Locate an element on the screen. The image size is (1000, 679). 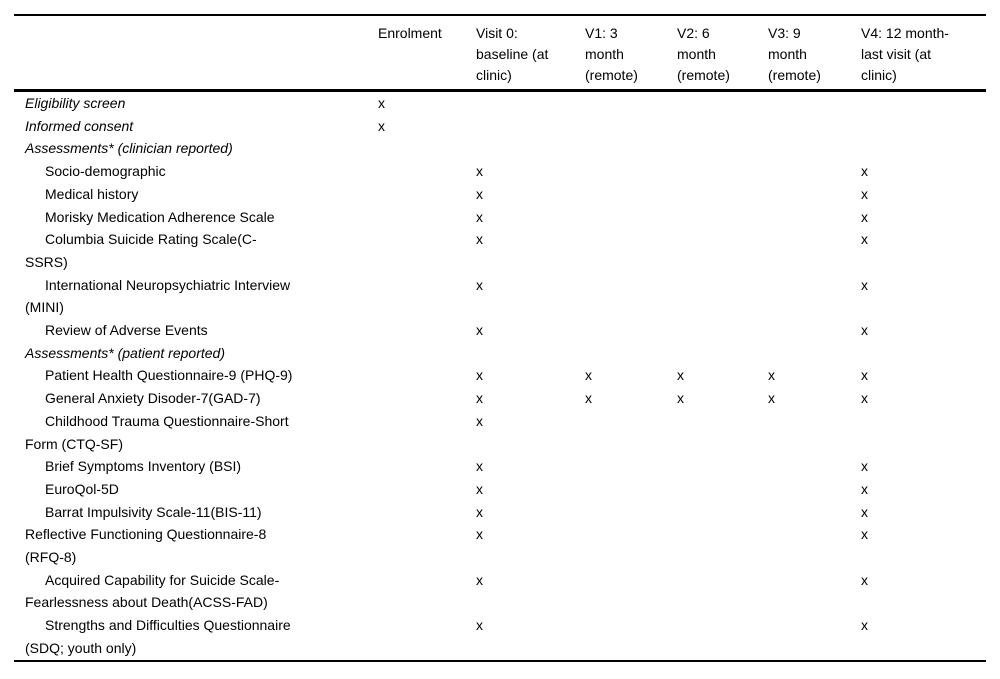
row-label: Review of Adverse Events is located at coordinates (126, 330).